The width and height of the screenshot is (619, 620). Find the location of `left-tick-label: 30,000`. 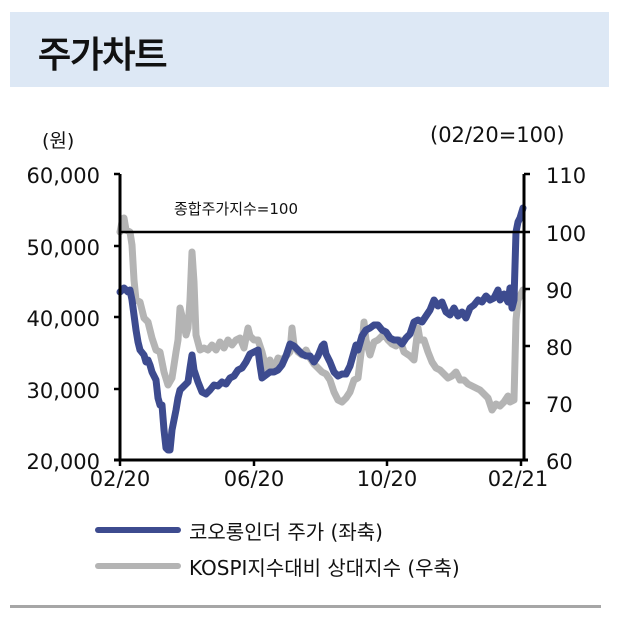

left-tick-label: 30,000 is located at coordinates (63, 391).